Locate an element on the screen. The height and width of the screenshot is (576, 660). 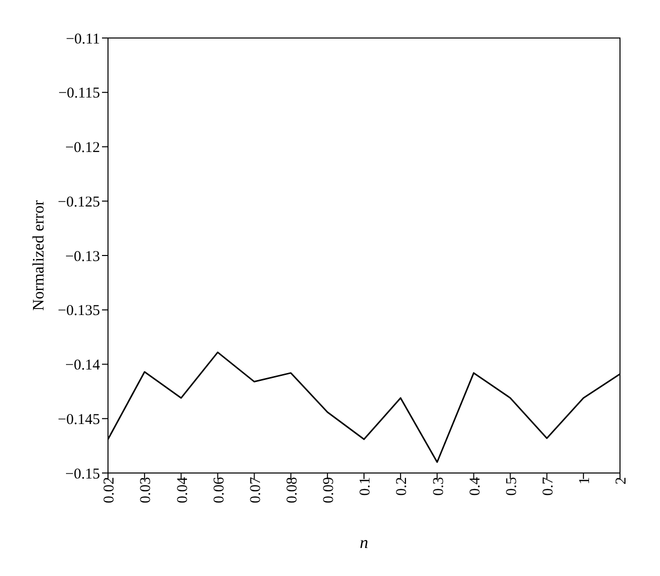
y-tick-label: −0.12 is located at coordinates (82, 148).